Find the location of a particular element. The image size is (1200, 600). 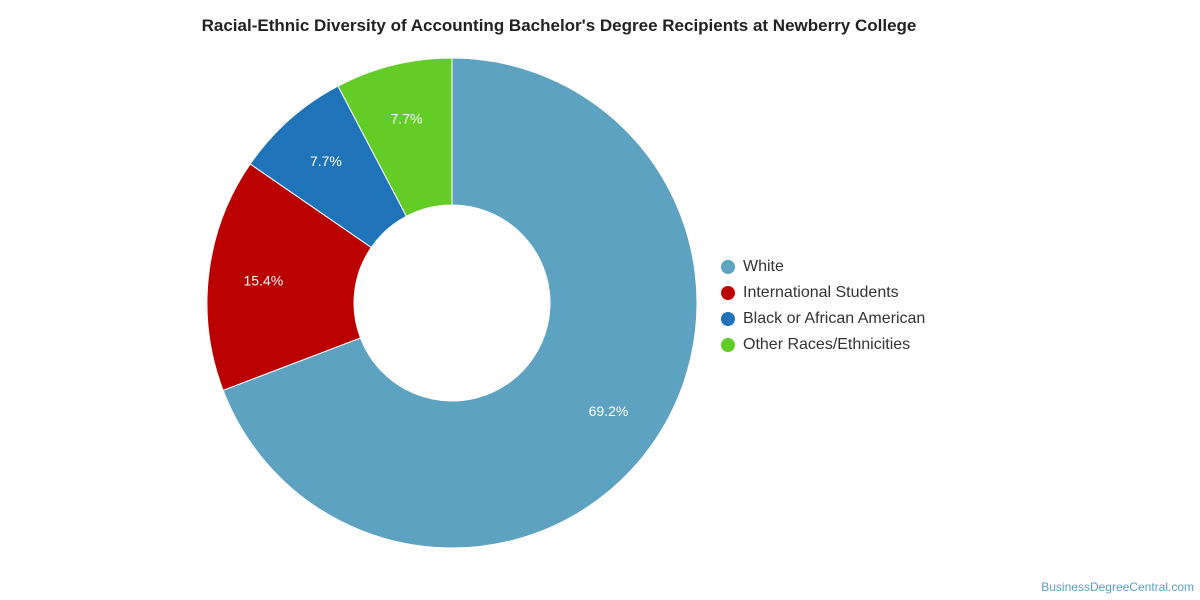

legend-item-international-students: International Students is located at coordinates (823, 293).